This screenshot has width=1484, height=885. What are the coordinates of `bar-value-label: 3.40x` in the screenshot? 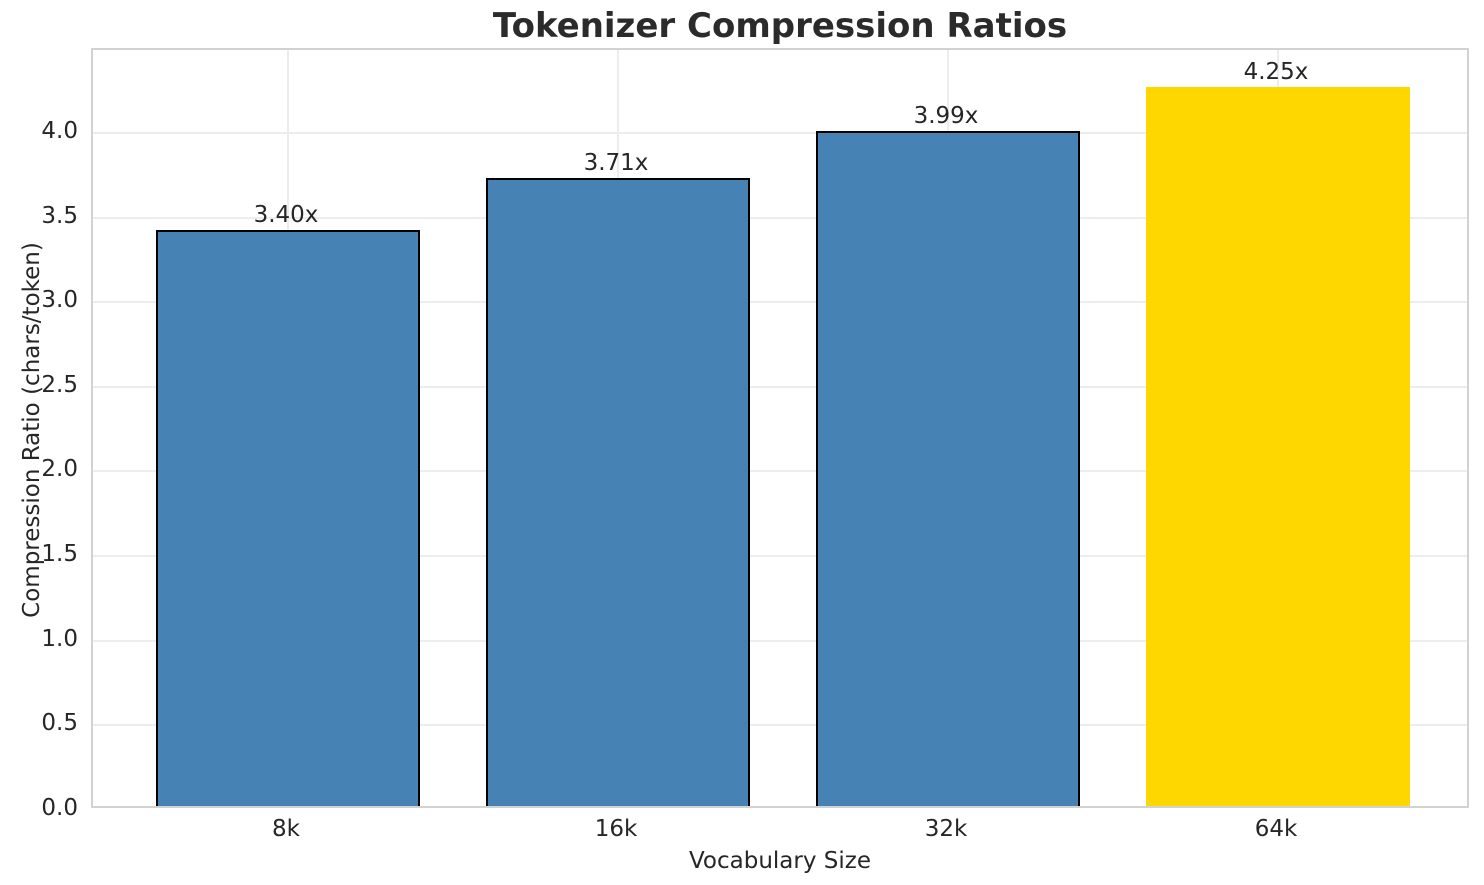 It's located at (286, 215).